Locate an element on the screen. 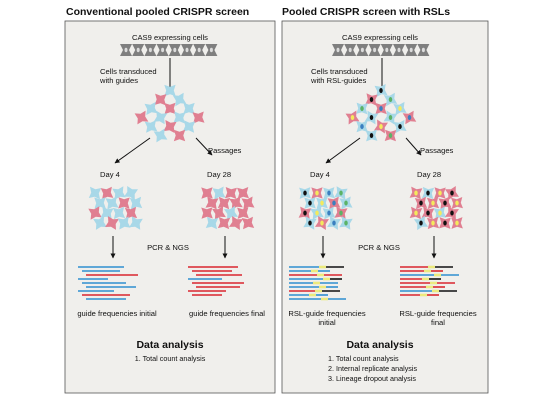  left-day4-label: Day 4 is located at coordinates (110, 174).